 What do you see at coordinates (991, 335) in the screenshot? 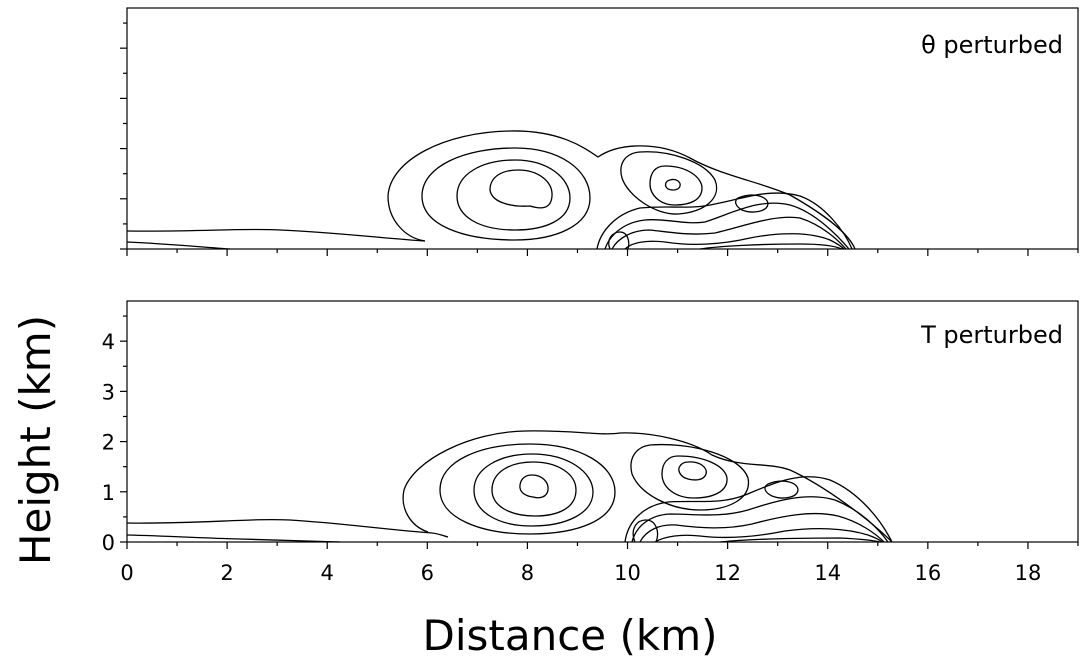
I see `panel-bottom-label: T perturbed` at bounding box center [991, 335].